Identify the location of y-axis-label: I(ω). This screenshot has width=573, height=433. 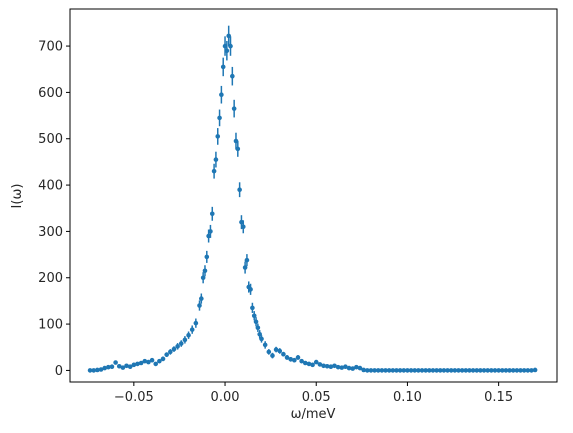
(17, 196).